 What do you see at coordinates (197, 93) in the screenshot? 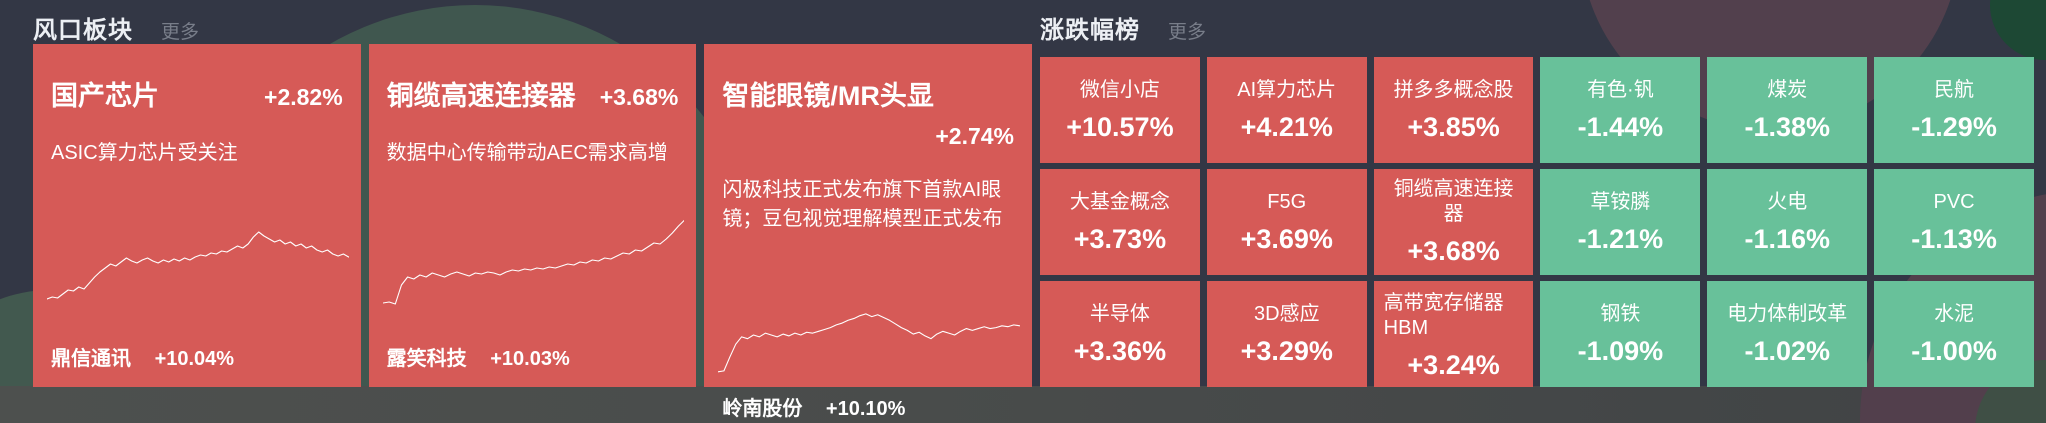
I see `card-title-row: 国产芯片 +2.82%` at bounding box center [197, 93].